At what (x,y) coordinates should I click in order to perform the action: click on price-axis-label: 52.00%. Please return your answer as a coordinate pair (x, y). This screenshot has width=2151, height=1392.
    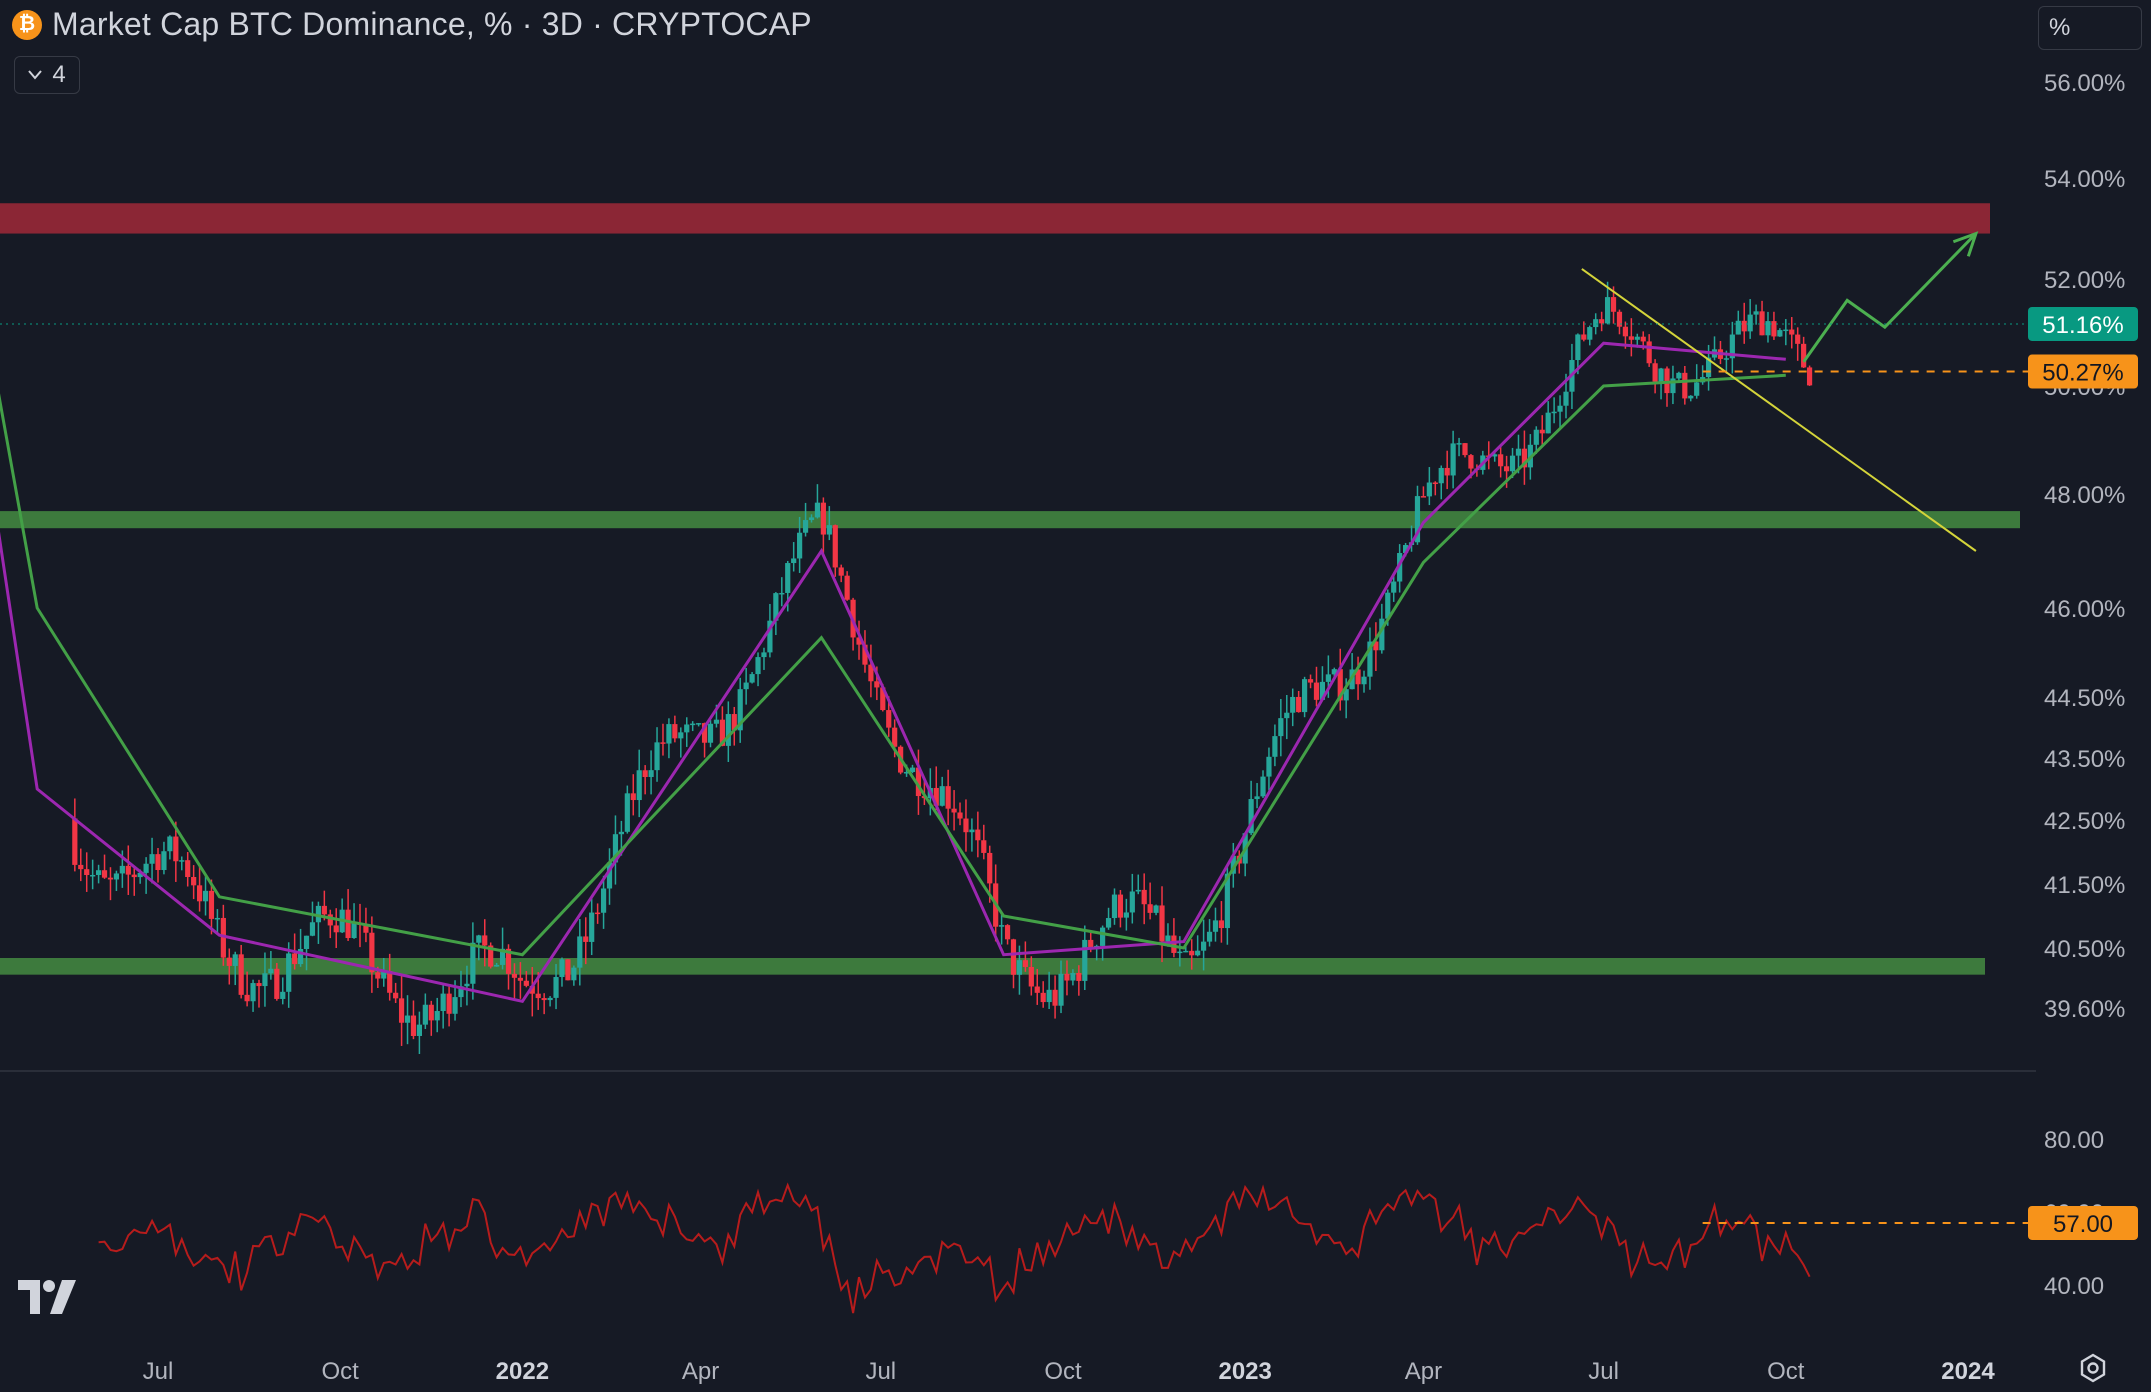
    Looking at the image, I should click on (2084, 280).